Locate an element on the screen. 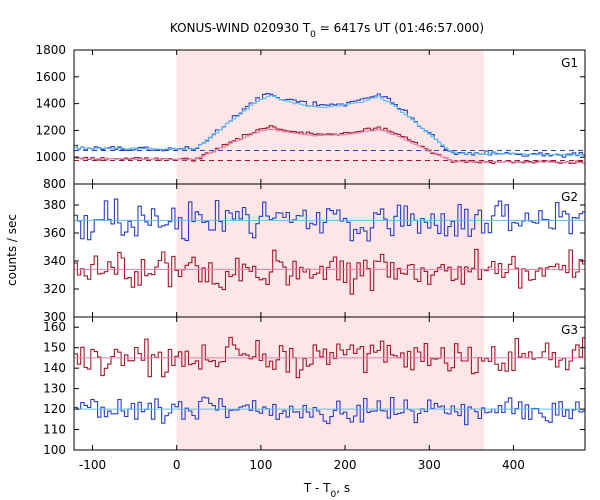 Image resolution: width=600 pixels, height=500 pixels. x-tick-label: 100 is located at coordinates (260, 465).